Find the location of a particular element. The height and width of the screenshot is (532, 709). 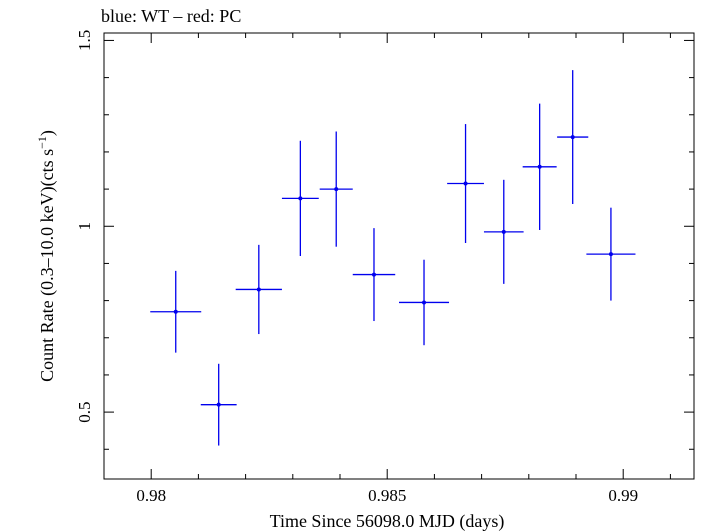

y-tick-label: 0.5 is located at coordinates (84, 411).